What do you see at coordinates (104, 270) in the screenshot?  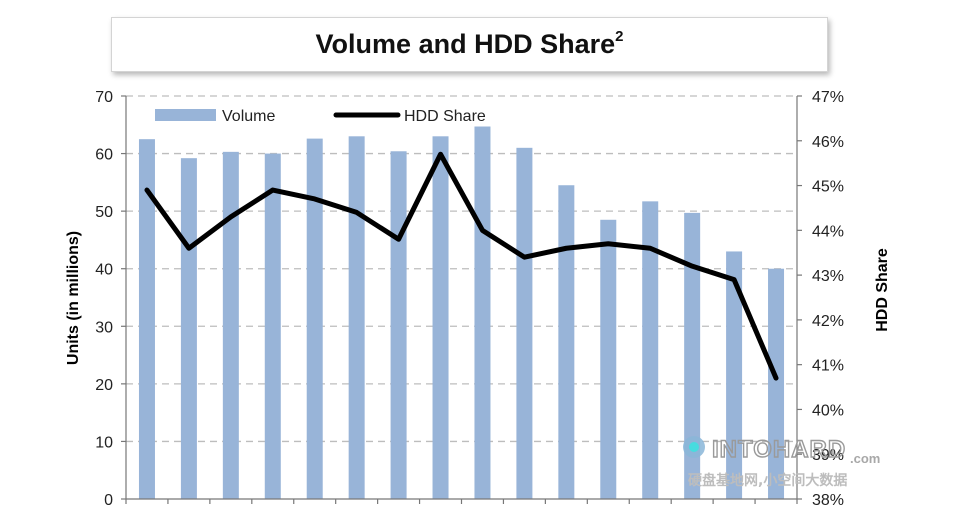 I see `y-left-tick-label: 40` at bounding box center [104, 270].